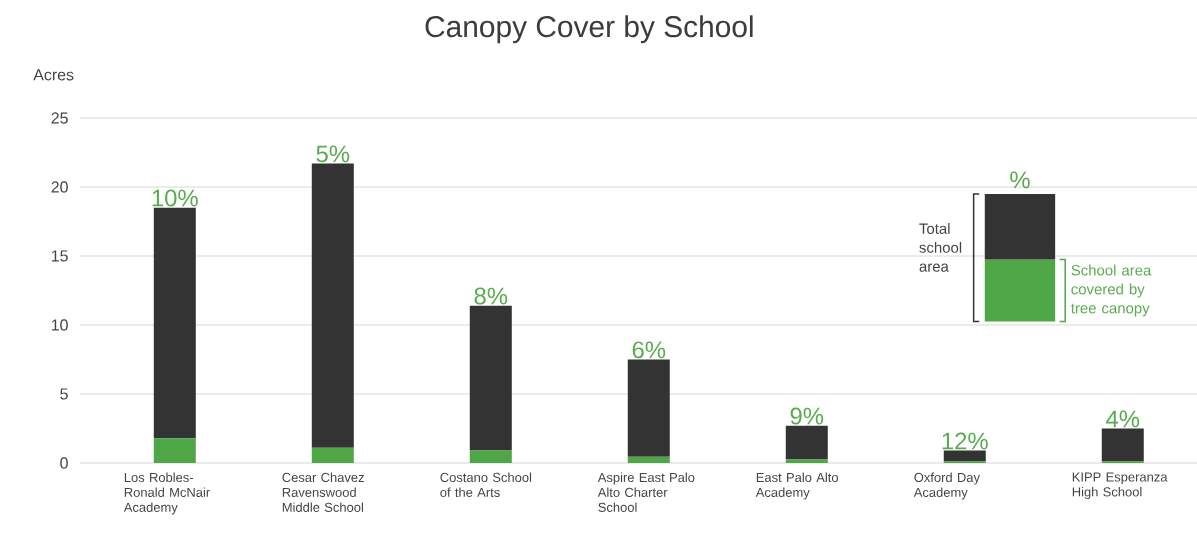 This screenshot has width=1197, height=542. I want to click on text: School area covered by tree canopy, so click(1111, 290).